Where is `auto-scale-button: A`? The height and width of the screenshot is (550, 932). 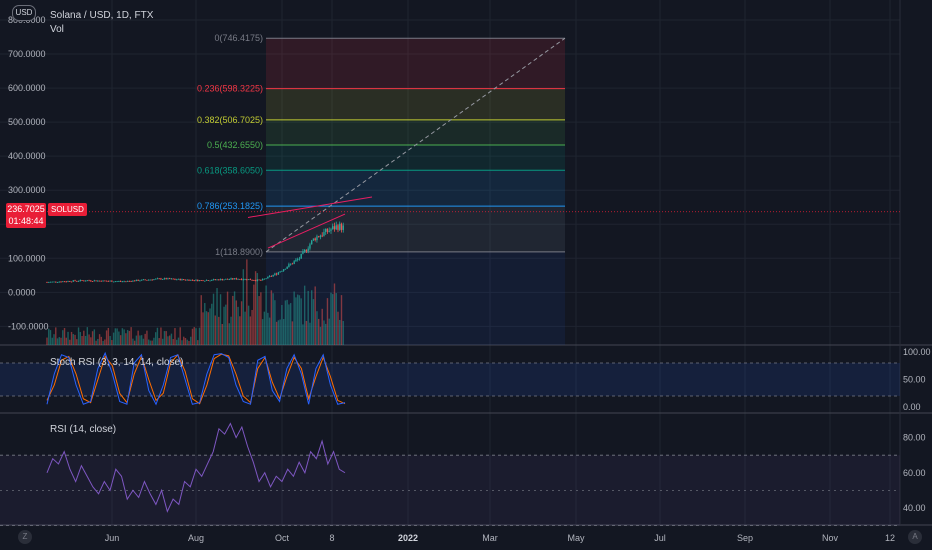 auto-scale-button: A is located at coordinates (915, 537).